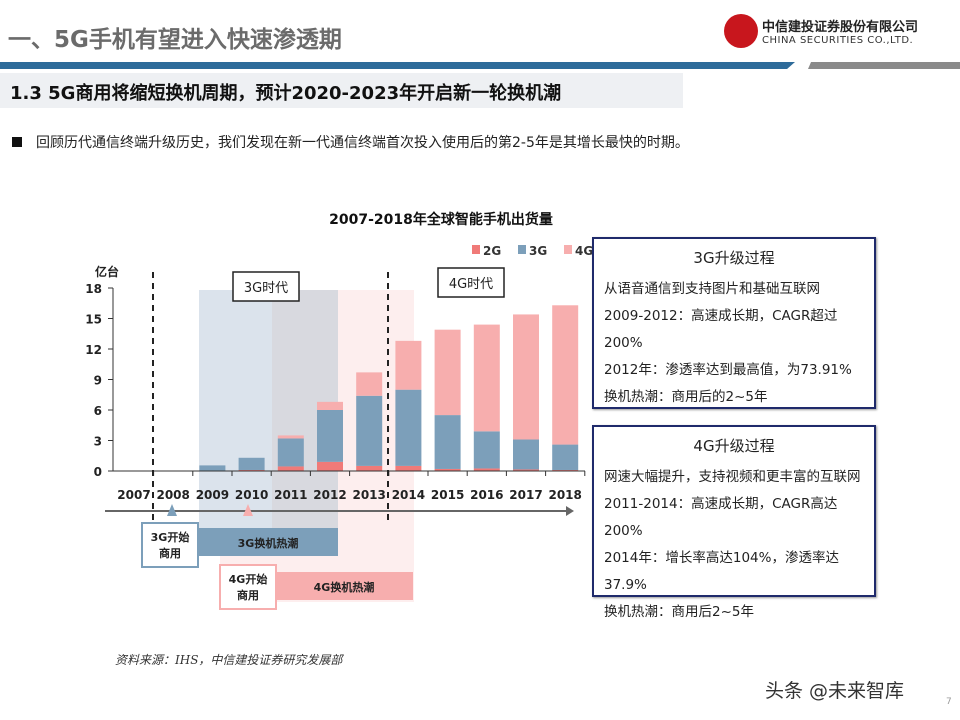  Describe the element at coordinates (248, 579) in the screenshot. I see `start-4g-label: 4G开始` at that location.